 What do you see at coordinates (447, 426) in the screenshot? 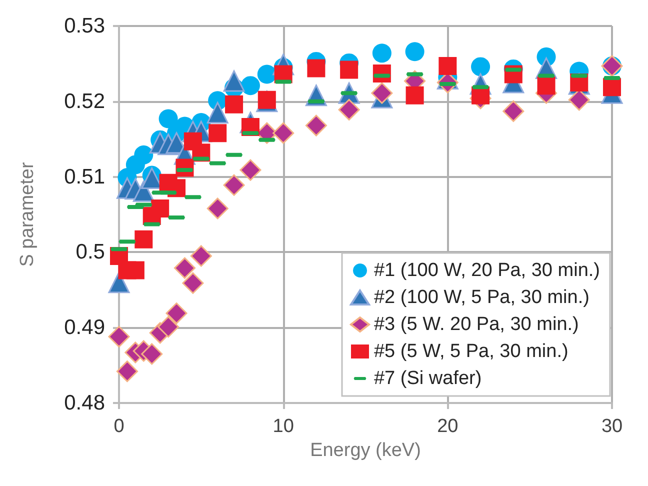
I see `x-tick-label: 20` at bounding box center [447, 426].